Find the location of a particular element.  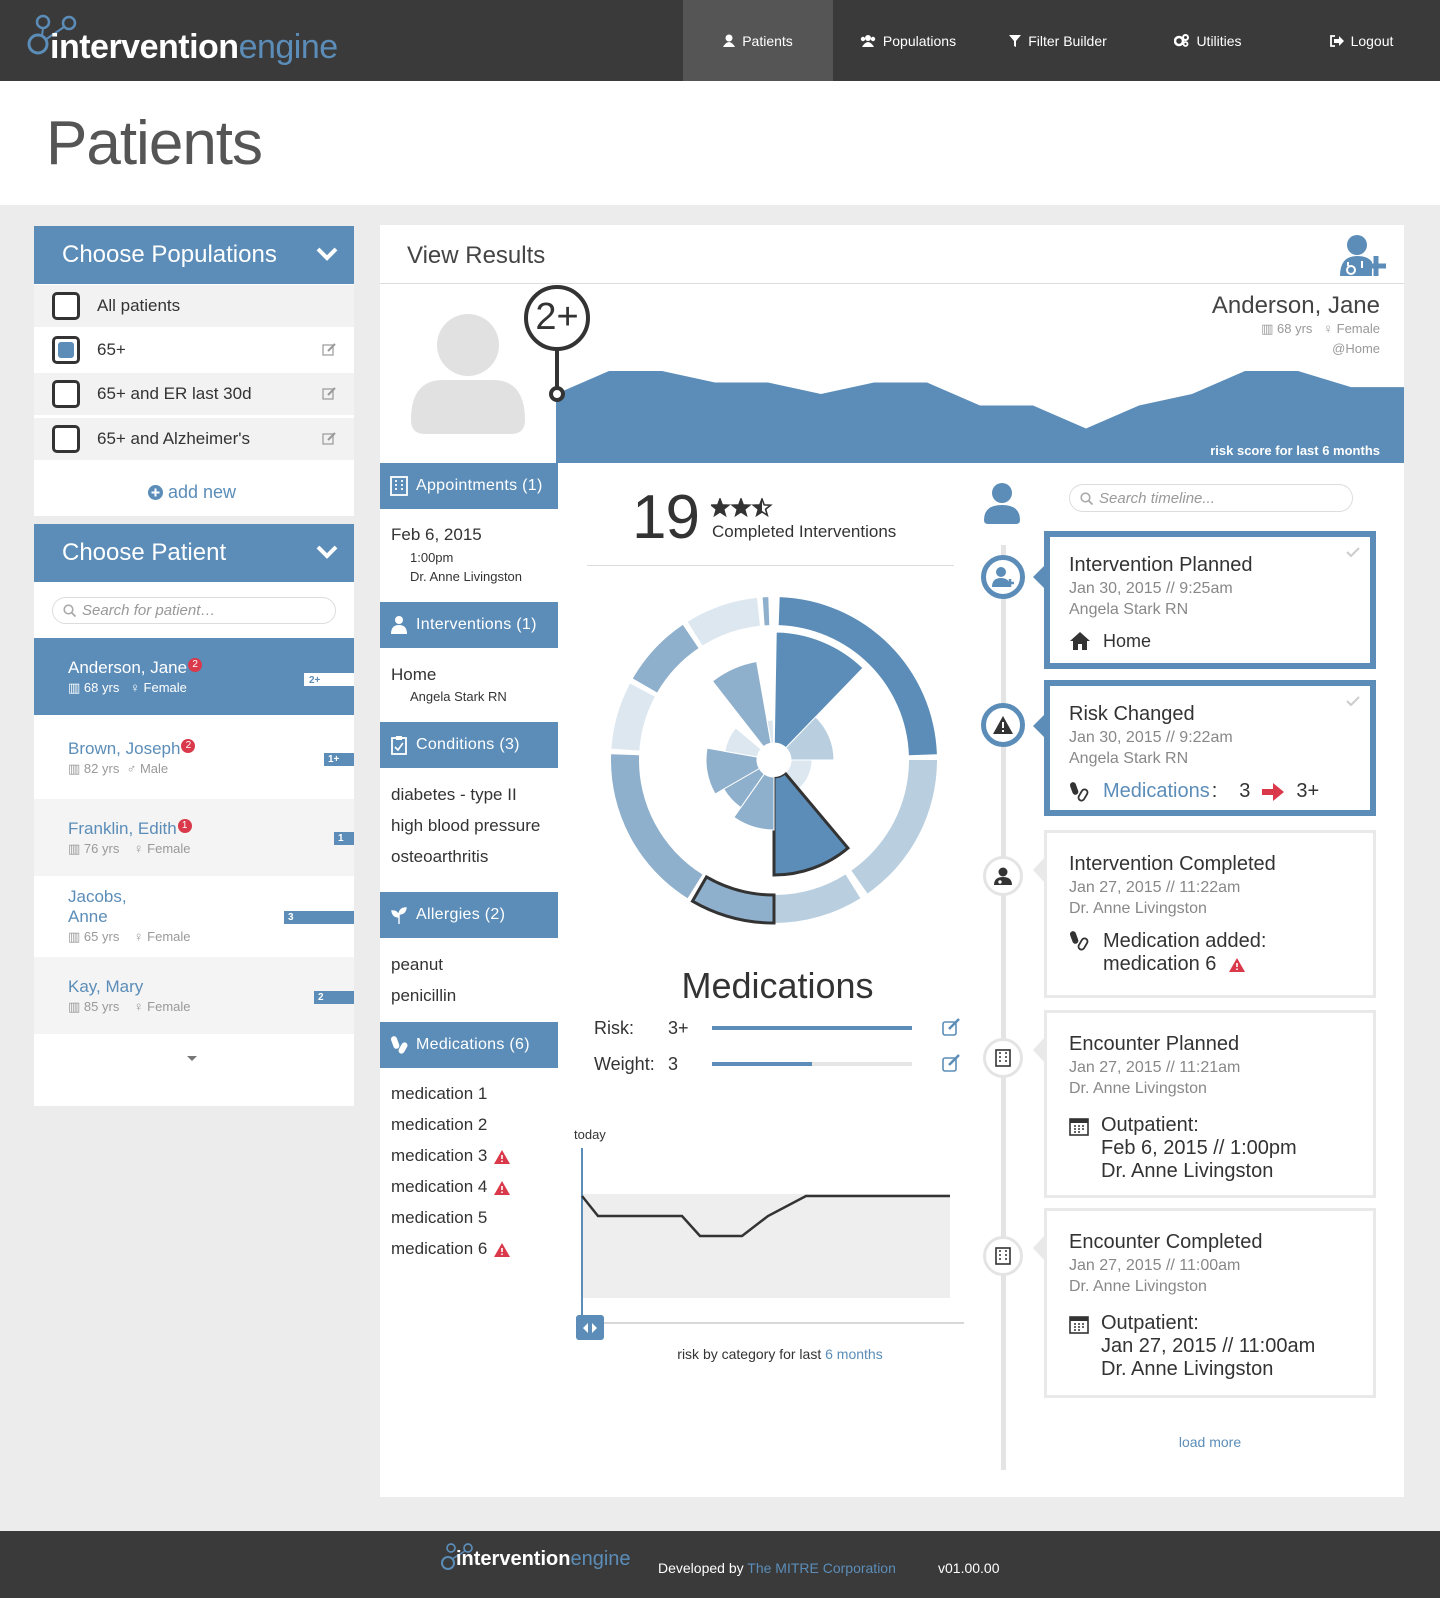

medication-item: medication 6 is located at coordinates (451, 1249).